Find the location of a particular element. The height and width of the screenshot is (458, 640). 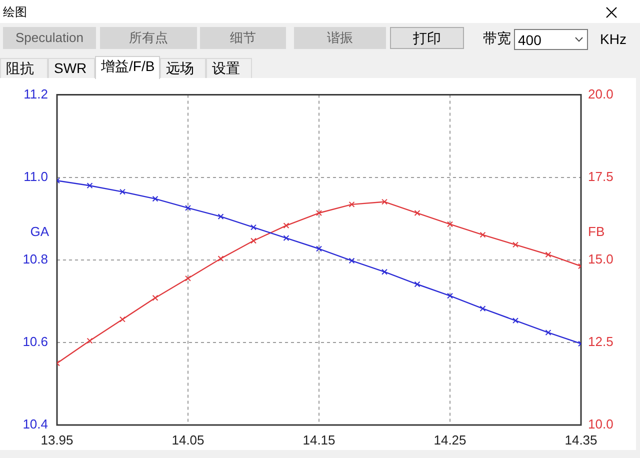

y2-axis-title: FB is located at coordinates (596, 232).